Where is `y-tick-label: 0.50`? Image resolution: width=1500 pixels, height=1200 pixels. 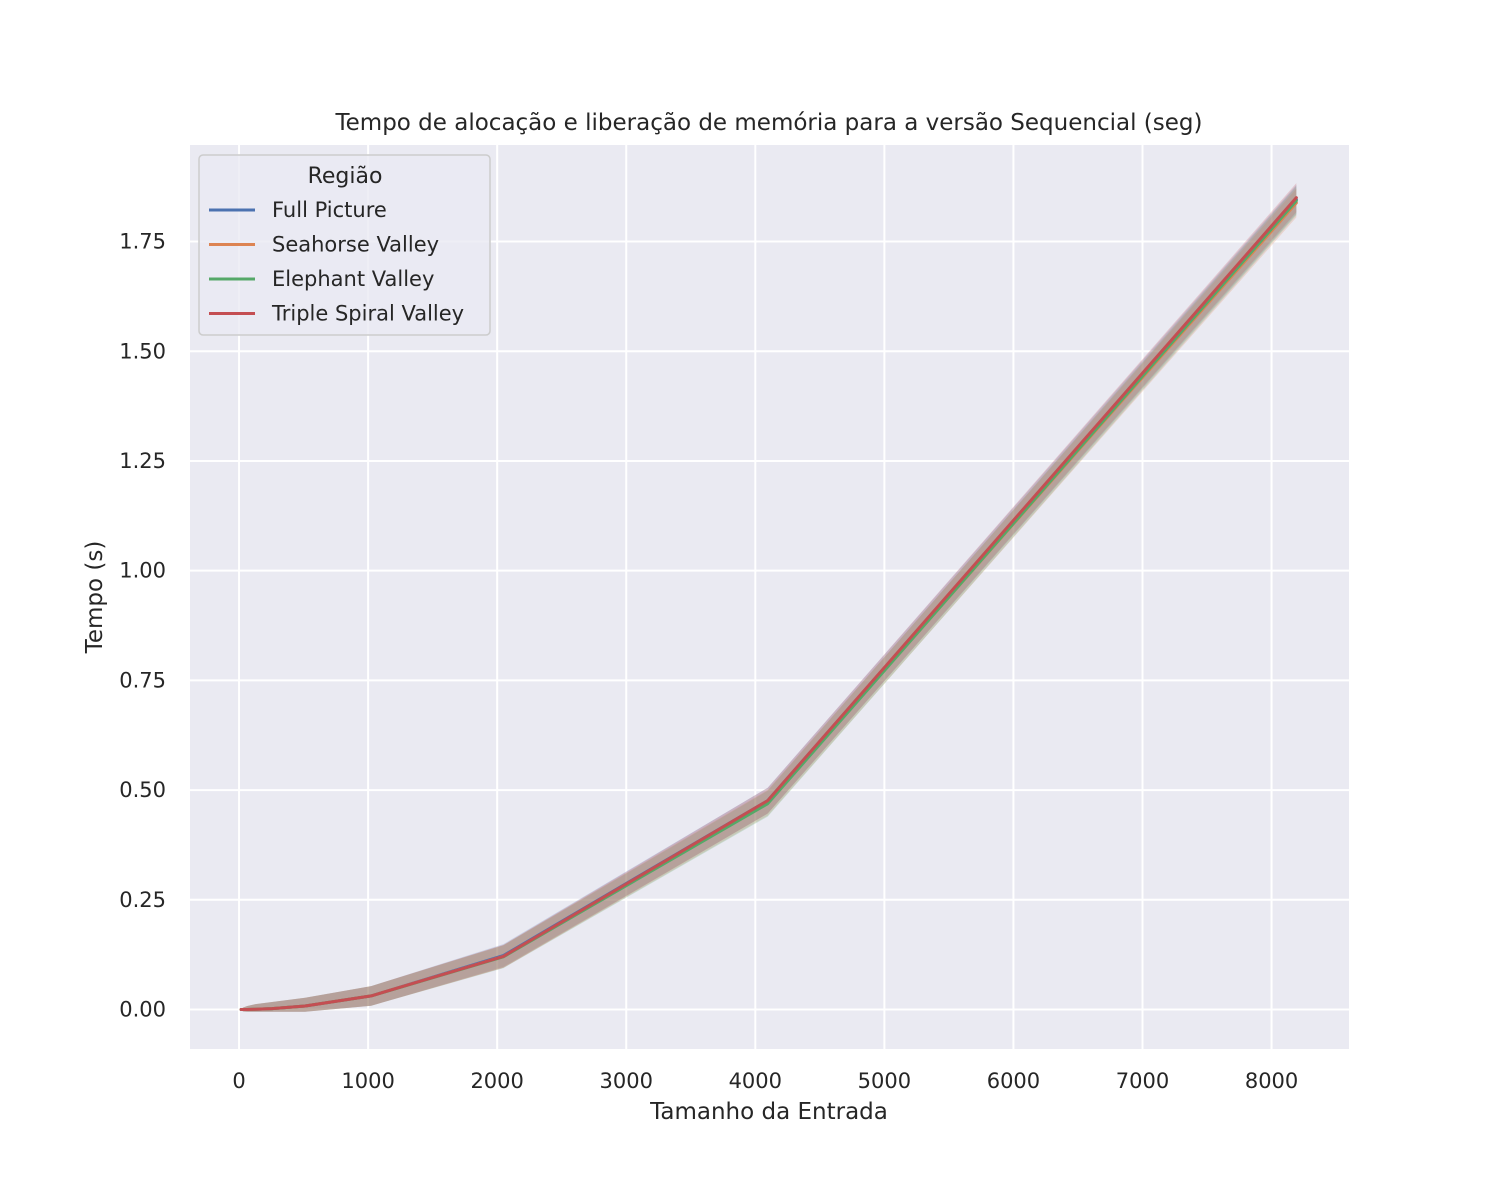
y-tick-label: 0.50 is located at coordinates (142, 790).